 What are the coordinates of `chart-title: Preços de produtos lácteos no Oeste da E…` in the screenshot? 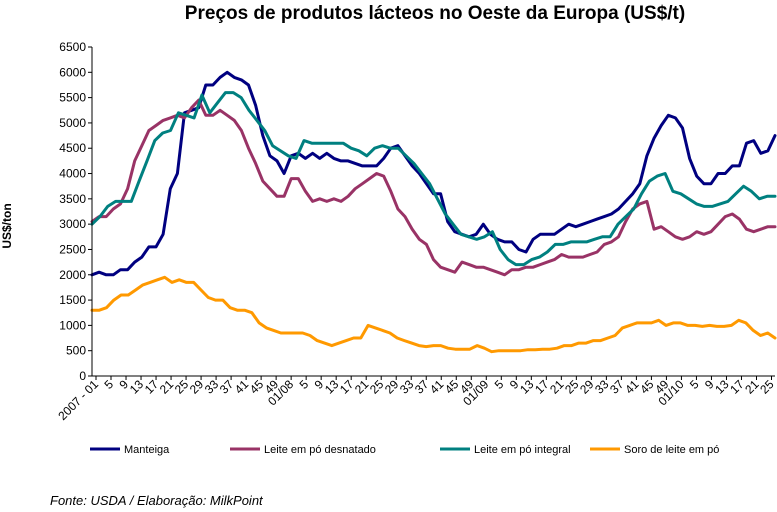 It's located at (435, 13).